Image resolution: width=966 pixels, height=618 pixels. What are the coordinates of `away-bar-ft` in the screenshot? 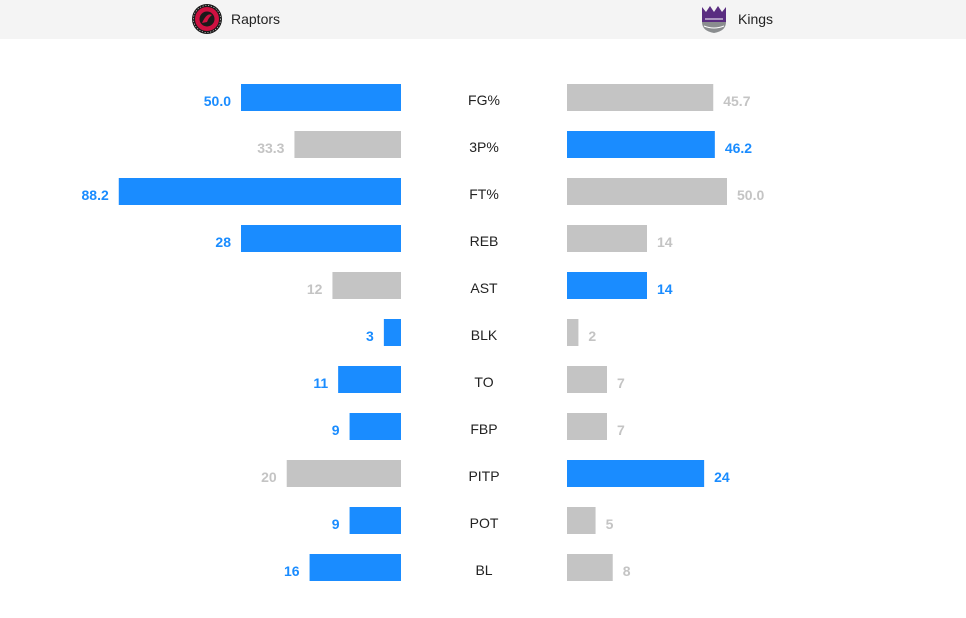 It's located at (647, 191).